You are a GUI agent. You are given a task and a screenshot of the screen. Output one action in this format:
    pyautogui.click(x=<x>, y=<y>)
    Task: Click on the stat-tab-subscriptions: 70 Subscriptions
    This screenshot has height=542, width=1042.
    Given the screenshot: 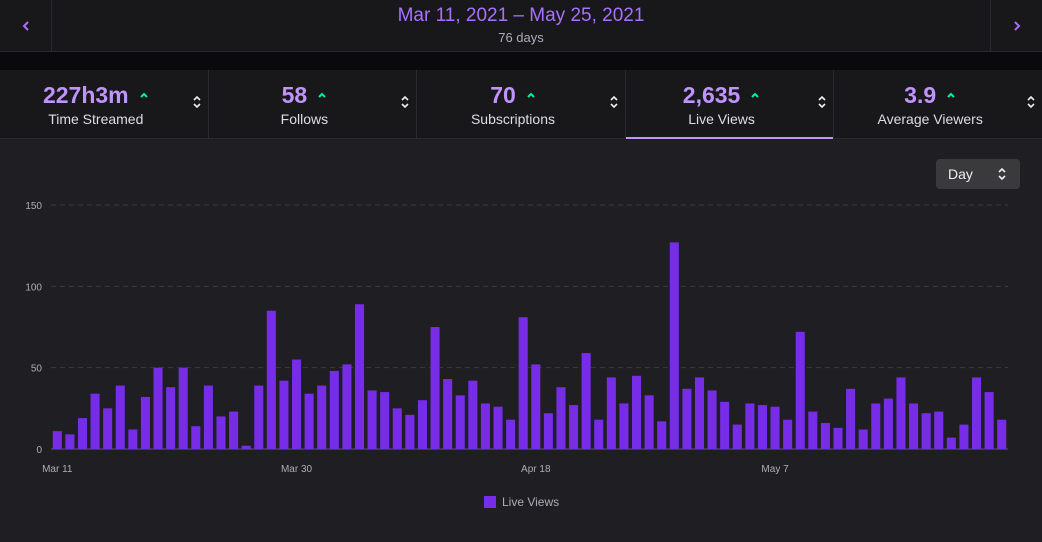 What is the action you would take?
    pyautogui.click(x=521, y=104)
    